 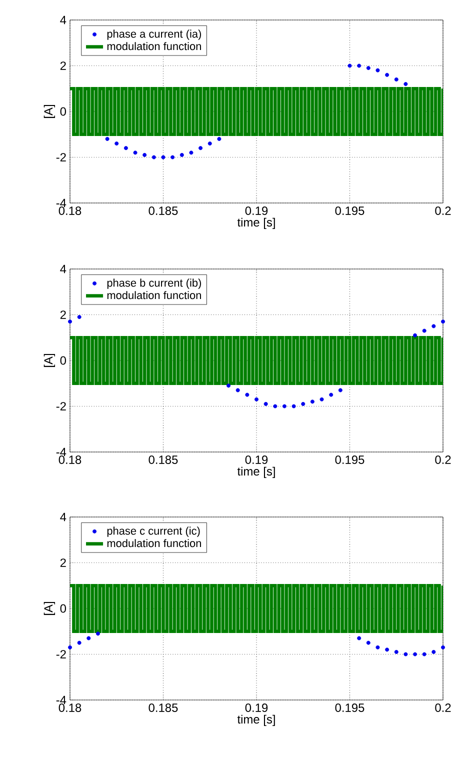 I want to click on legend-label: phase a current (ia), so click(x=154, y=35).